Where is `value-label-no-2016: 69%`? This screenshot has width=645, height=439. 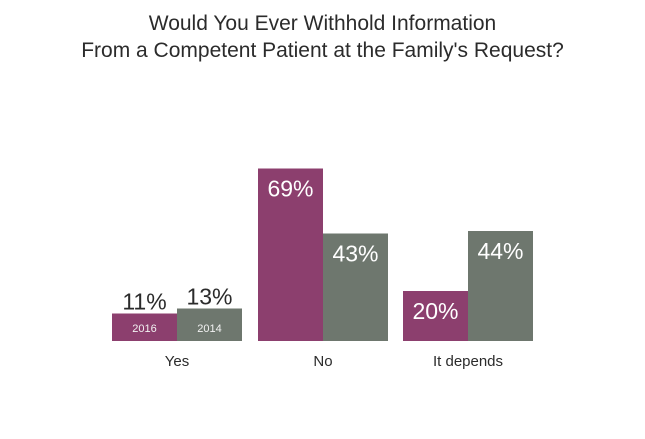
value-label-no-2016: 69% is located at coordinates (290, 189).